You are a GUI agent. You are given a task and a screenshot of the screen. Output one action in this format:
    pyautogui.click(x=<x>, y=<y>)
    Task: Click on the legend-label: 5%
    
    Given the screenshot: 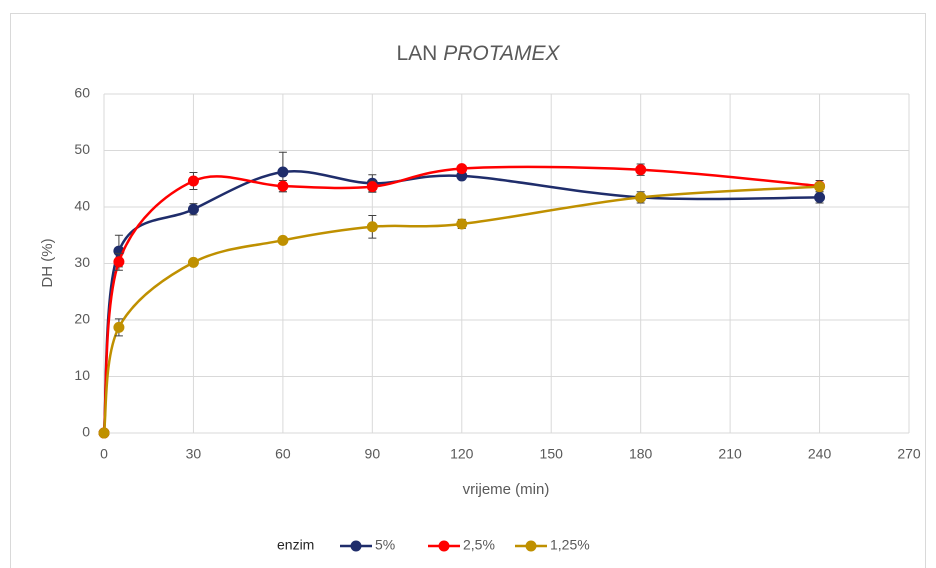 What is the action you would take?
    pyautogui.click(x=385, y=545)
    